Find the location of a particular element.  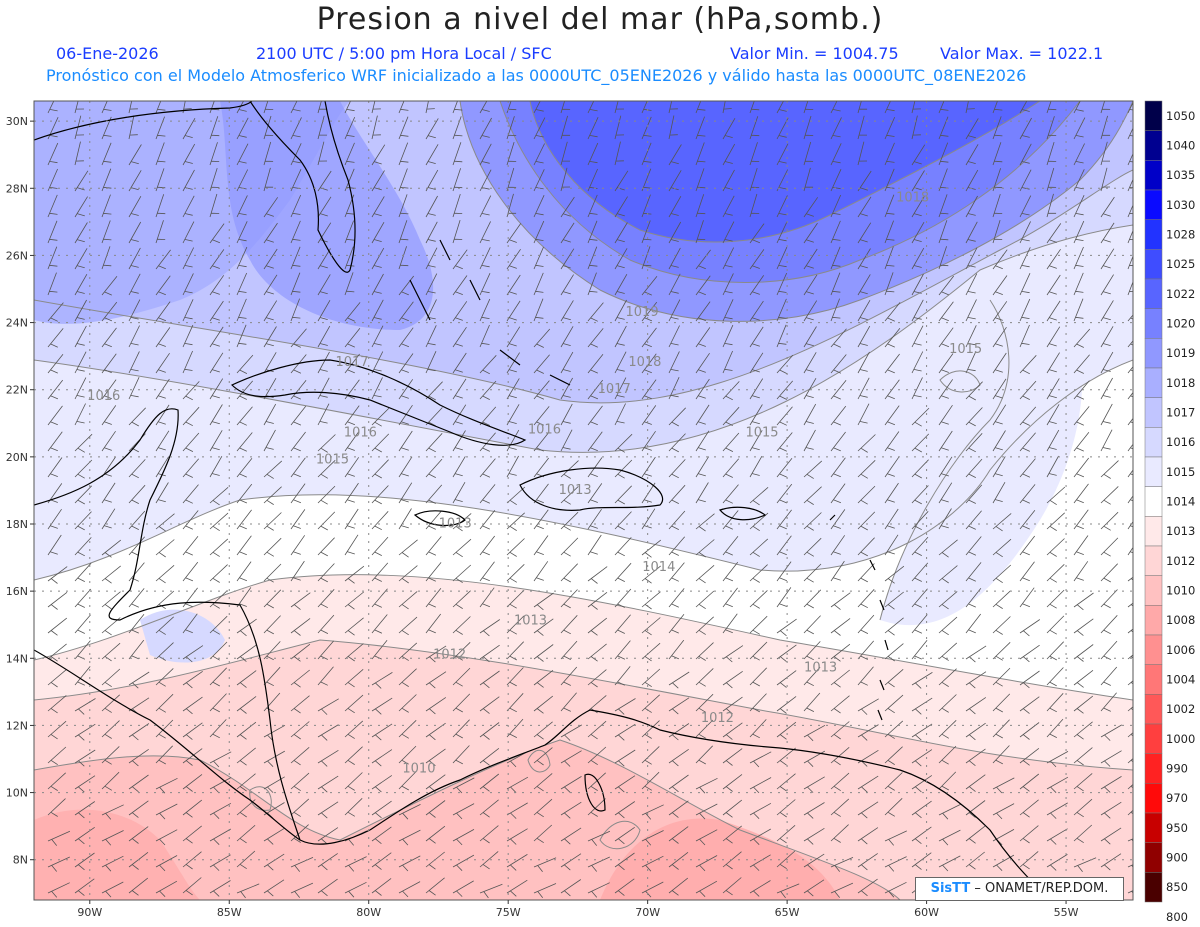

latitude-axis: 30N 28N 26N 24N 22N 20N 18N 16N 14N 12N 10N 8N is located at coordinates (20, 491).